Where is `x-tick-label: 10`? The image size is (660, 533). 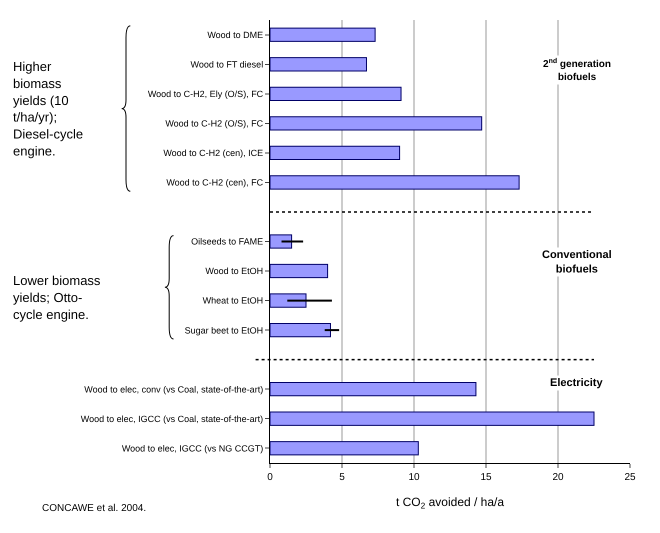
x-tick-label: 10 is located at coordinates (414, 477).